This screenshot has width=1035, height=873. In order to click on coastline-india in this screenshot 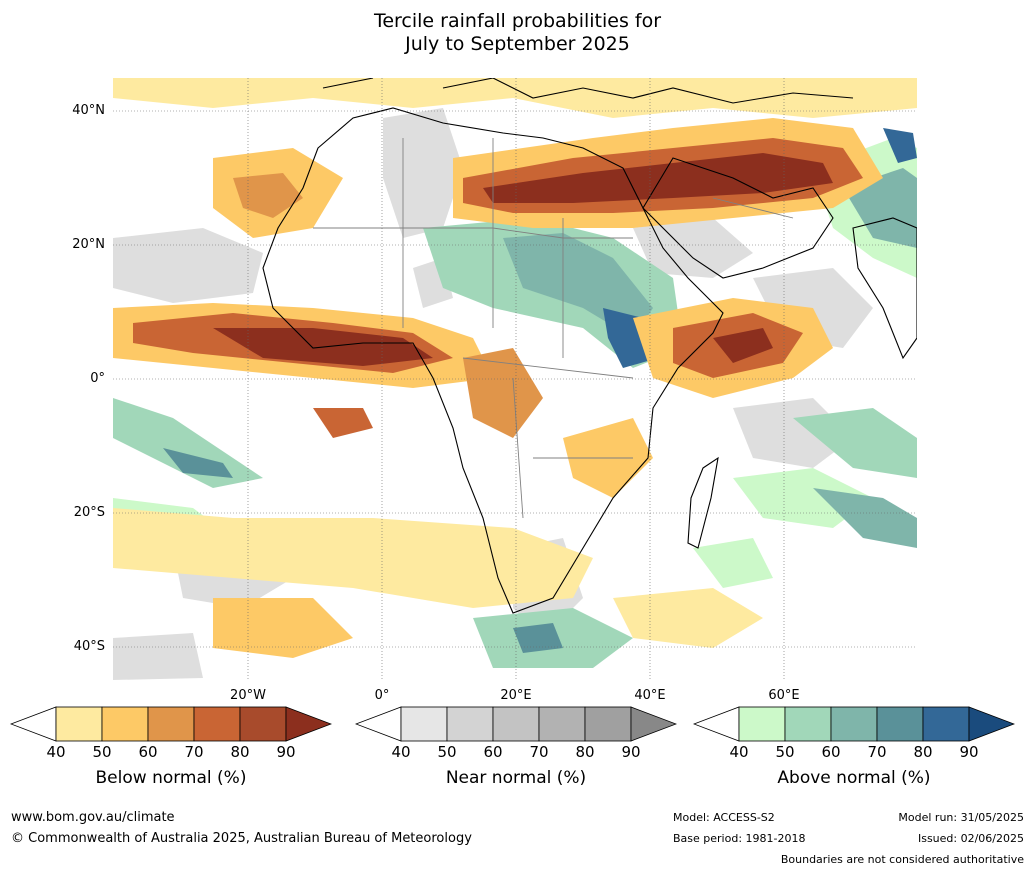, I will do `click(884, 288)`.